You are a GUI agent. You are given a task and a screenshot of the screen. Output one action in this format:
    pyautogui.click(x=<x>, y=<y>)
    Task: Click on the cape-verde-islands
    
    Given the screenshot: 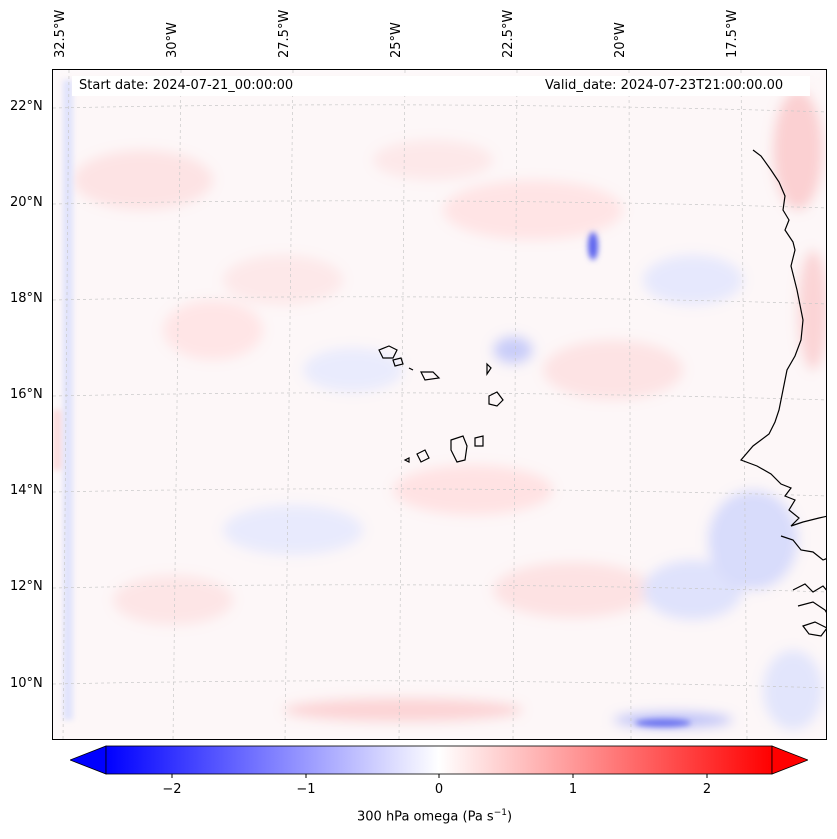 What is the action you would take?
    pyautogui.click(x=441, y=404)
    